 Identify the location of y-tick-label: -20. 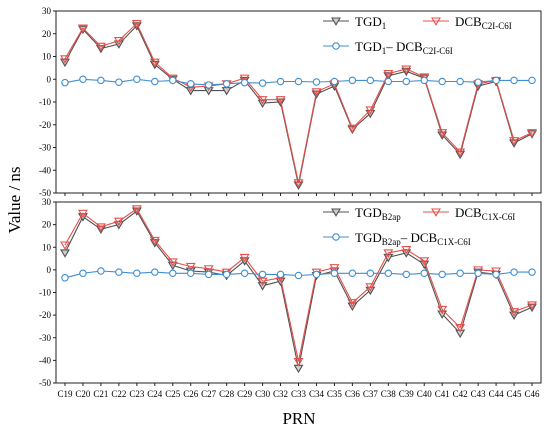
(45, 315).